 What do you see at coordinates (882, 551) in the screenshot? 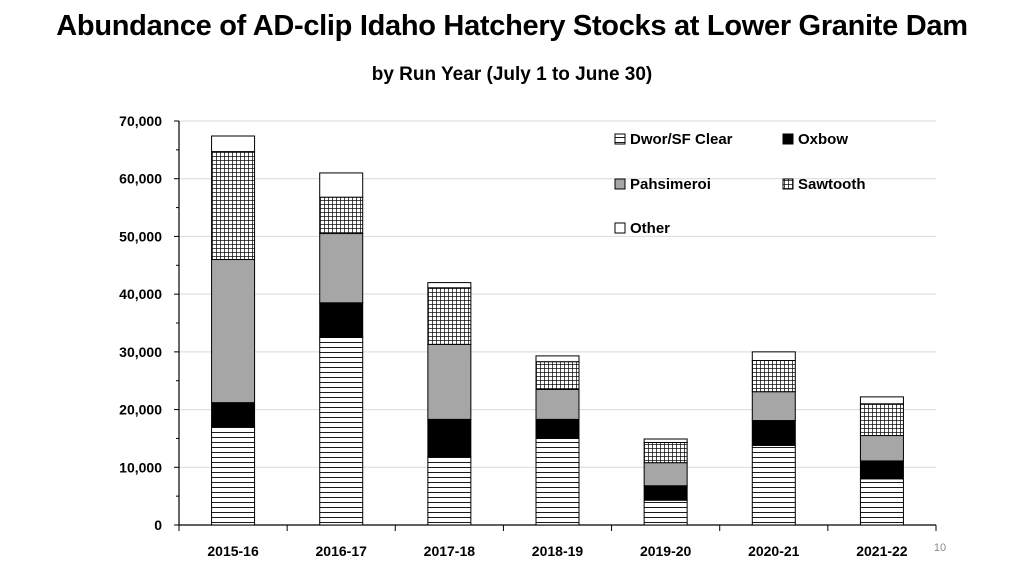
I see `x-tick-label: 2021-22` at bounding box center [882, 551].